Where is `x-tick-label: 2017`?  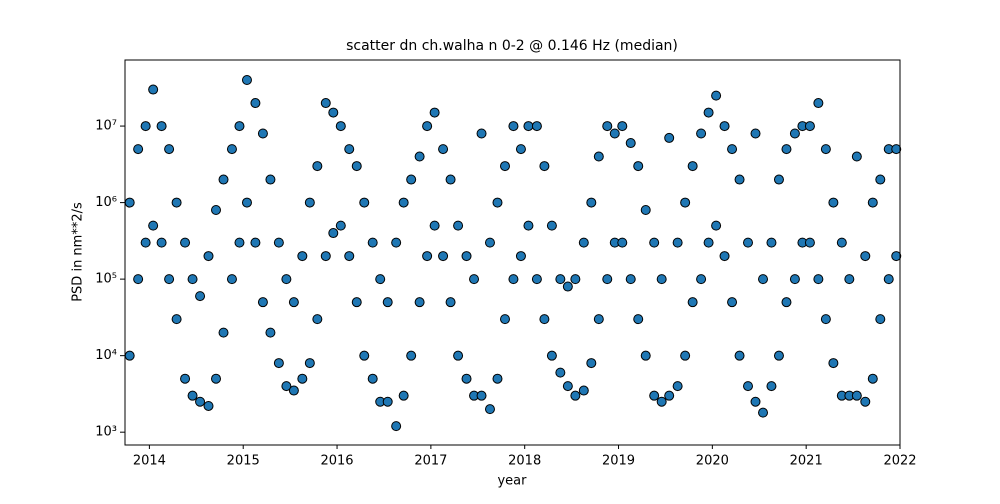
x-tick-label: 2017 is located at coordinates (430, 461).